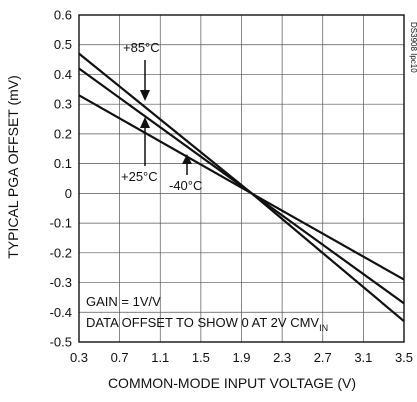  What do you see at coordinates (61, 282) in the screenshot?
I see `y-tick-label: -0.3` at bounding box center [61, 282].